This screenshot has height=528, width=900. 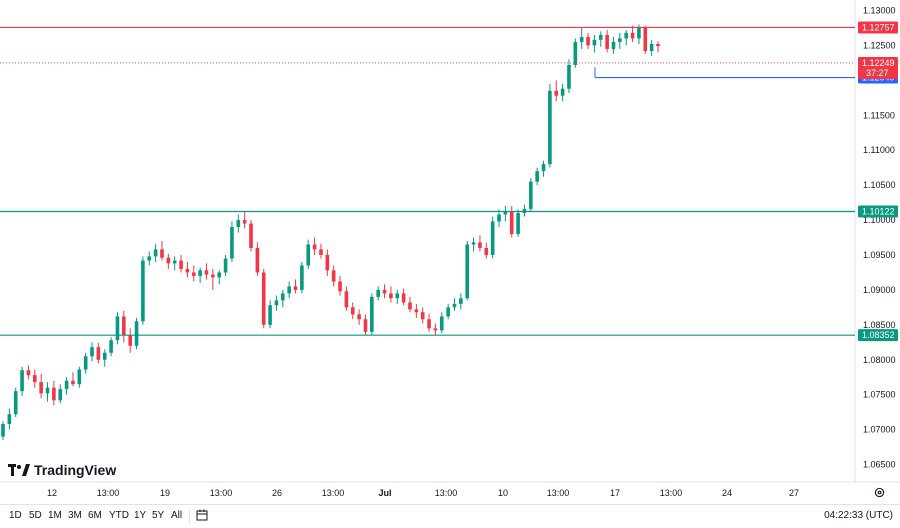 I want to click on level-badge-support-low, so click(x=878, y=335).